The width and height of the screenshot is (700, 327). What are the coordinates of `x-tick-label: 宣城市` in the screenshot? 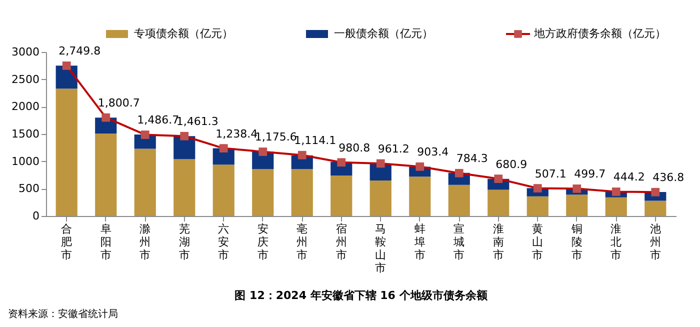 It's located at (458, 242).